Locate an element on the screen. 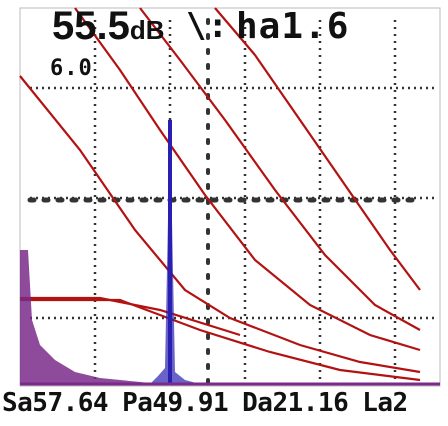 Image resolution: width=448 pixels, height=426 pixels. sa-readout: Sa57.64 is located at coordinates (55, 403).